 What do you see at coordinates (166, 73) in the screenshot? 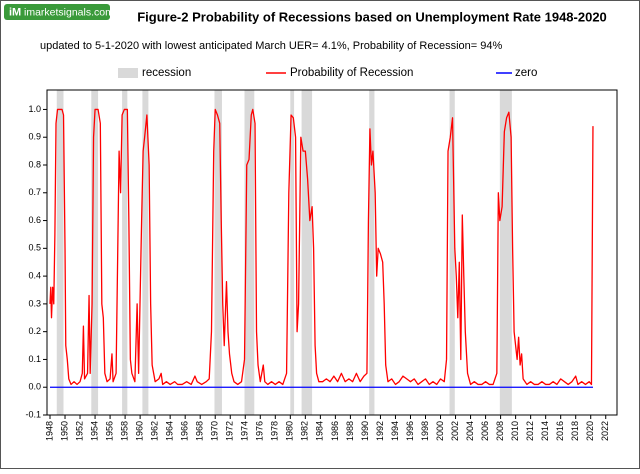
I see `legend-label: recession` at bounding box center [166, 73].